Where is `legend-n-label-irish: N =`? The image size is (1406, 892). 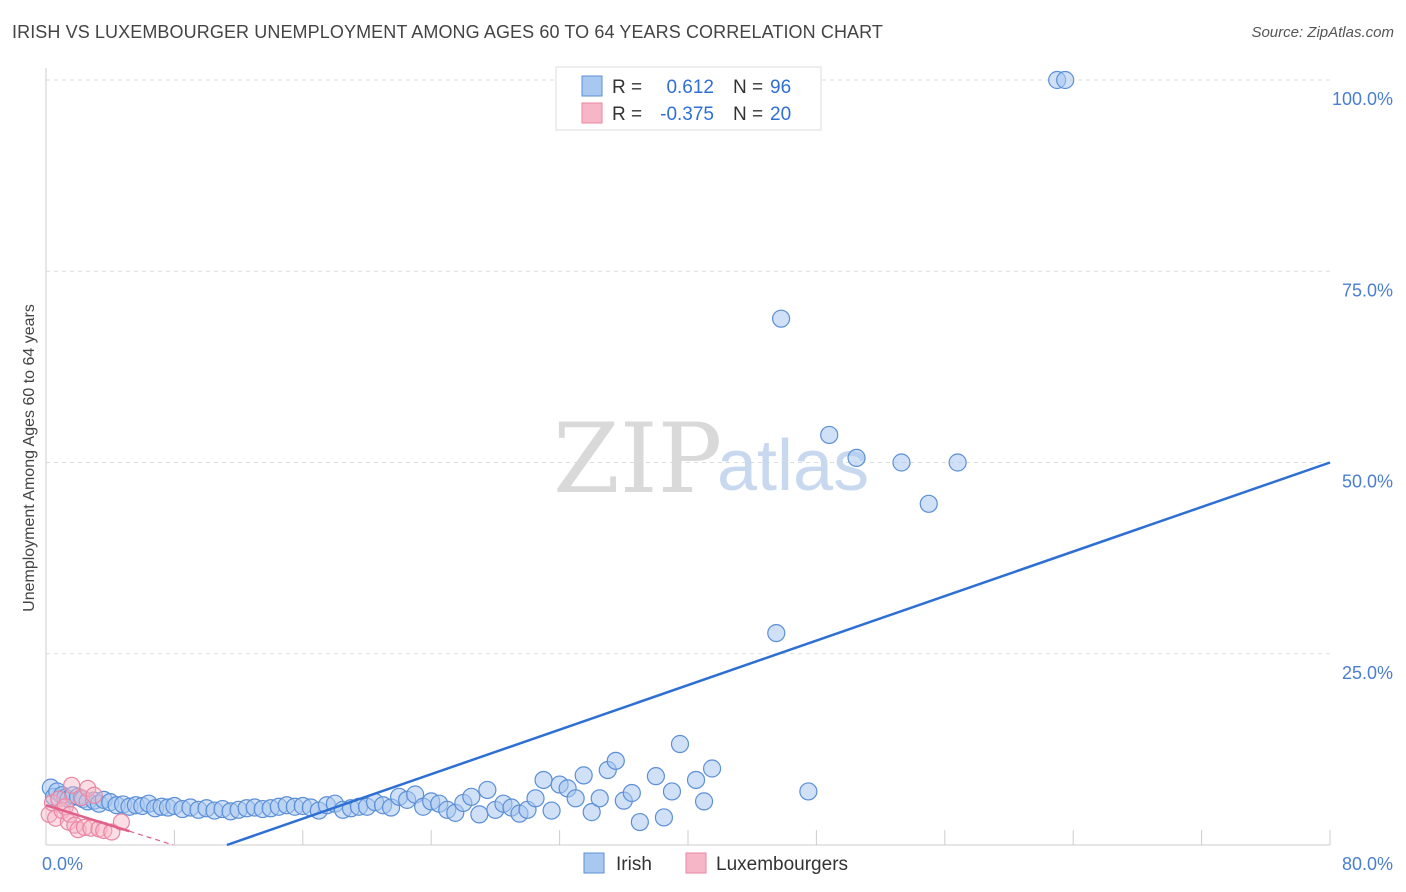
legend-n-label-irish: N = is located at coordinates (748, 87).